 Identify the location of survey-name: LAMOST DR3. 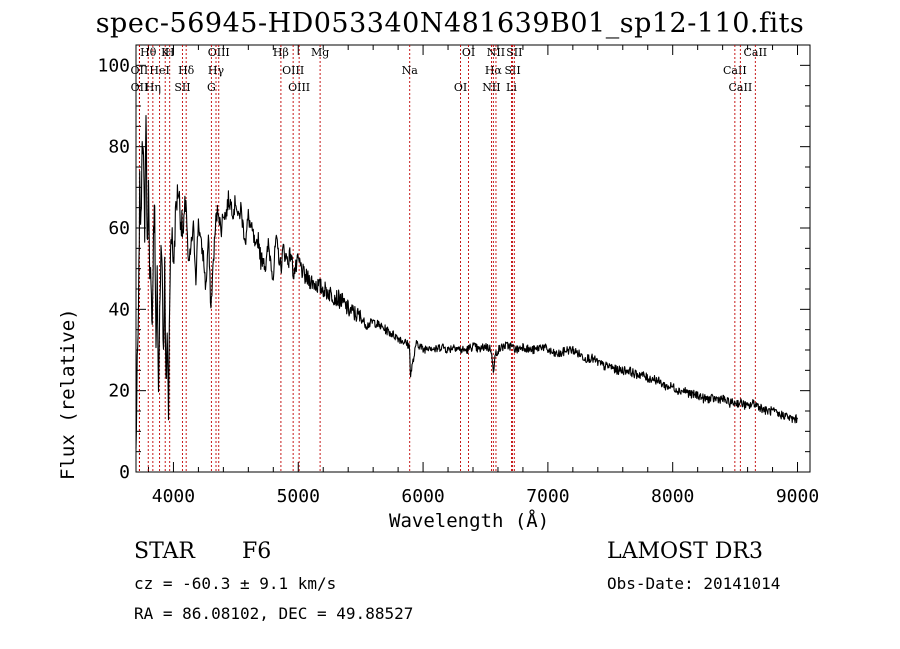
(685, 551).